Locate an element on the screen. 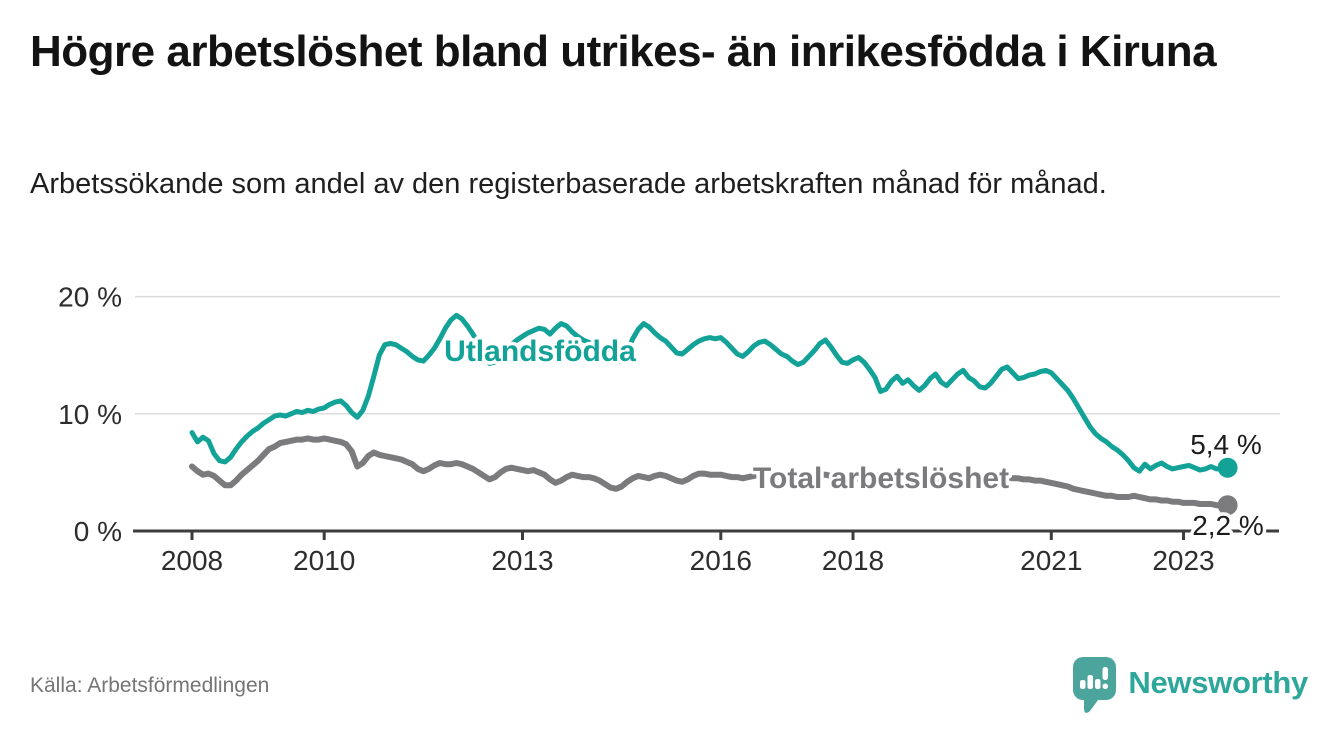 The image size is (1340, 734). x-tick-label: 2023 is located at coordinates (1183, 560).